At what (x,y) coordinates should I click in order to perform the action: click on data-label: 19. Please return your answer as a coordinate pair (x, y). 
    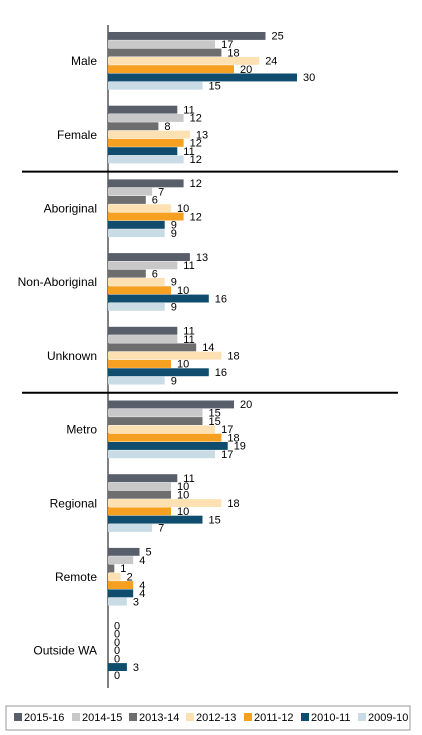
    Looking at the image, I should click on (240, 447).